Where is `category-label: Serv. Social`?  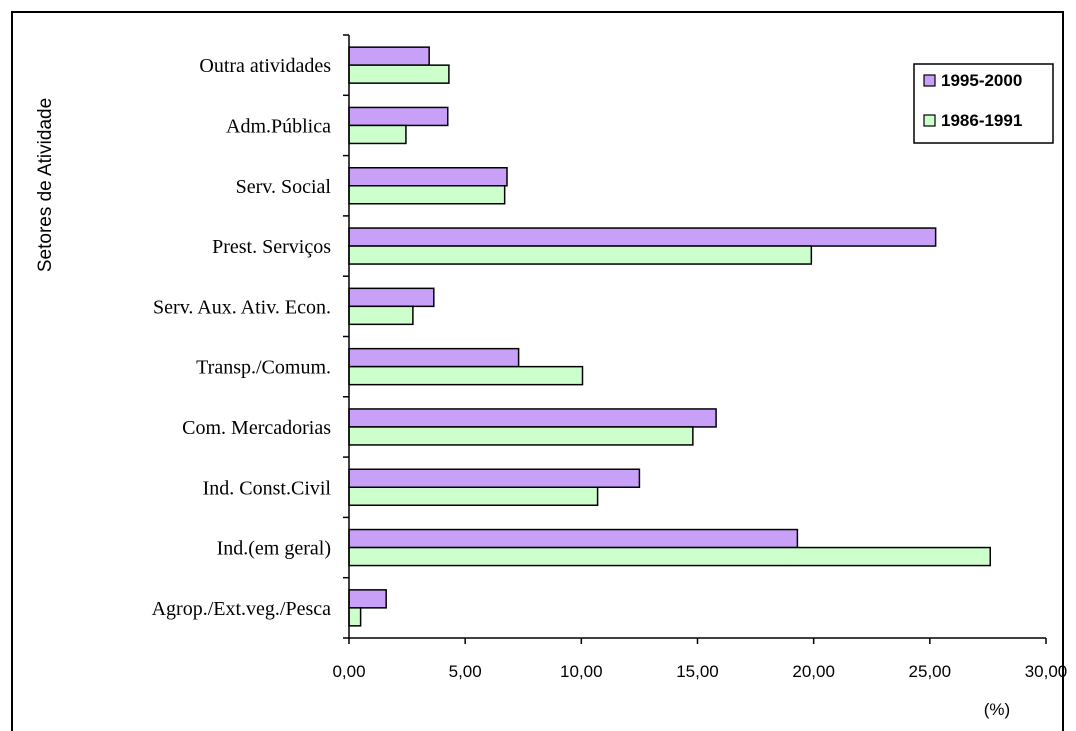 category-label: Serv. Social is located at coordinates (284, 187).